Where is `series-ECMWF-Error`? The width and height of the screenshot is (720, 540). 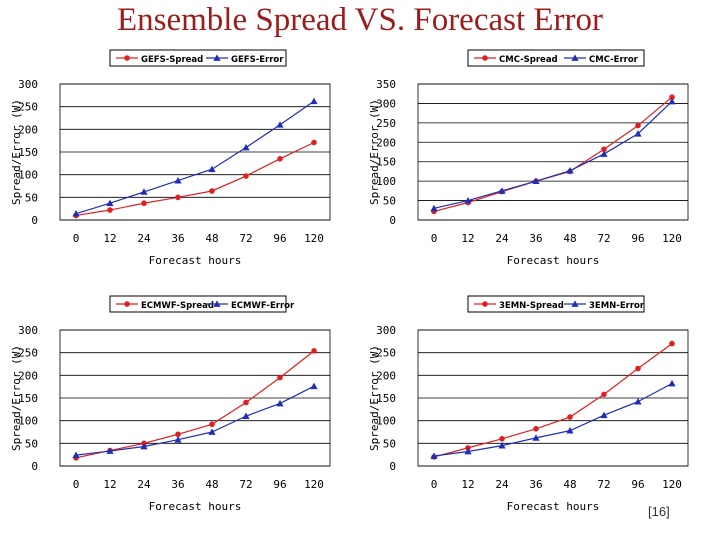
series-ECMWF-Error is located at coordinates (195, 420).